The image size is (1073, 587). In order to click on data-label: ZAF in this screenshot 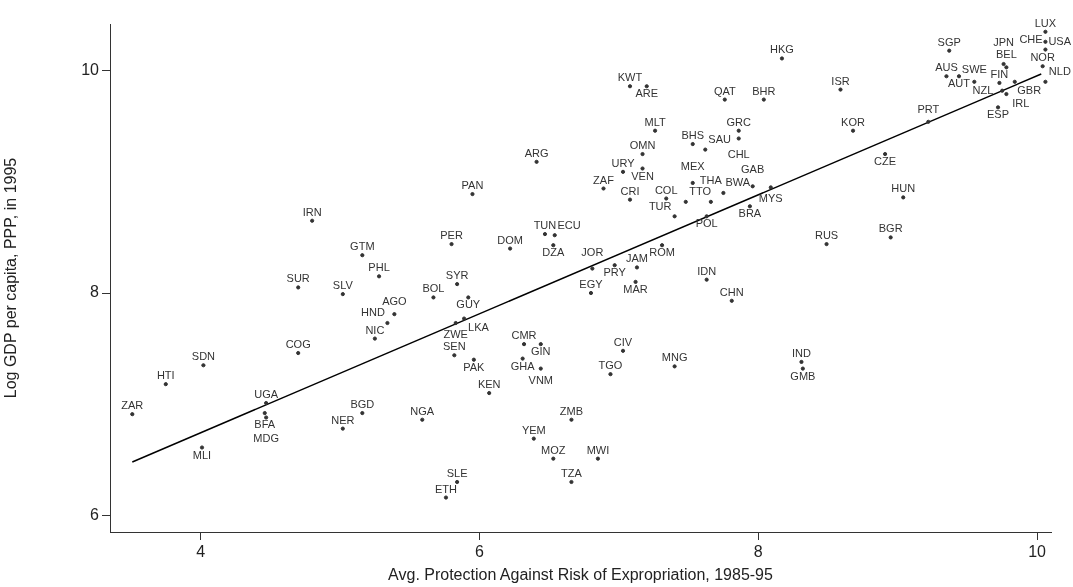, I will do `click(604, 179)`.